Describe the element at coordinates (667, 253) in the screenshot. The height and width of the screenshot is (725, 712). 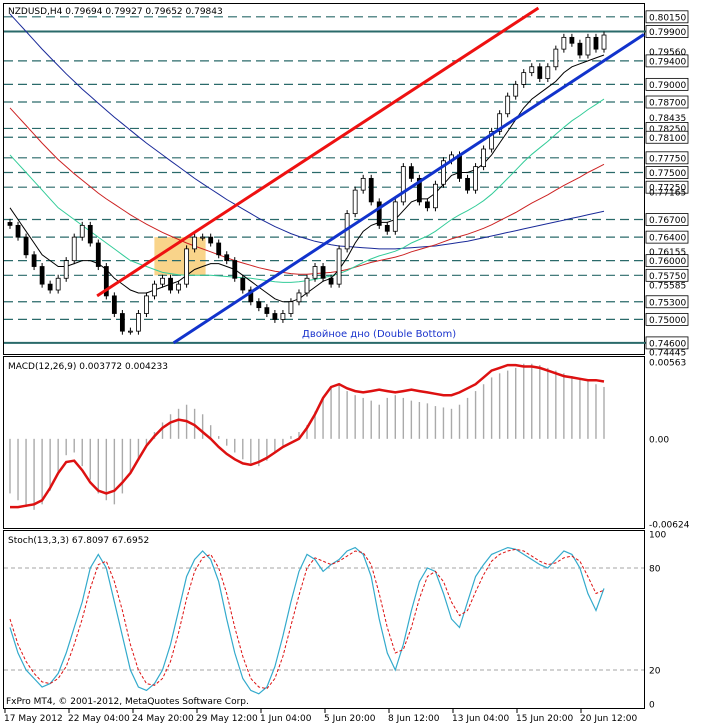
I see `price-axis-label: 0.76155` at that location.